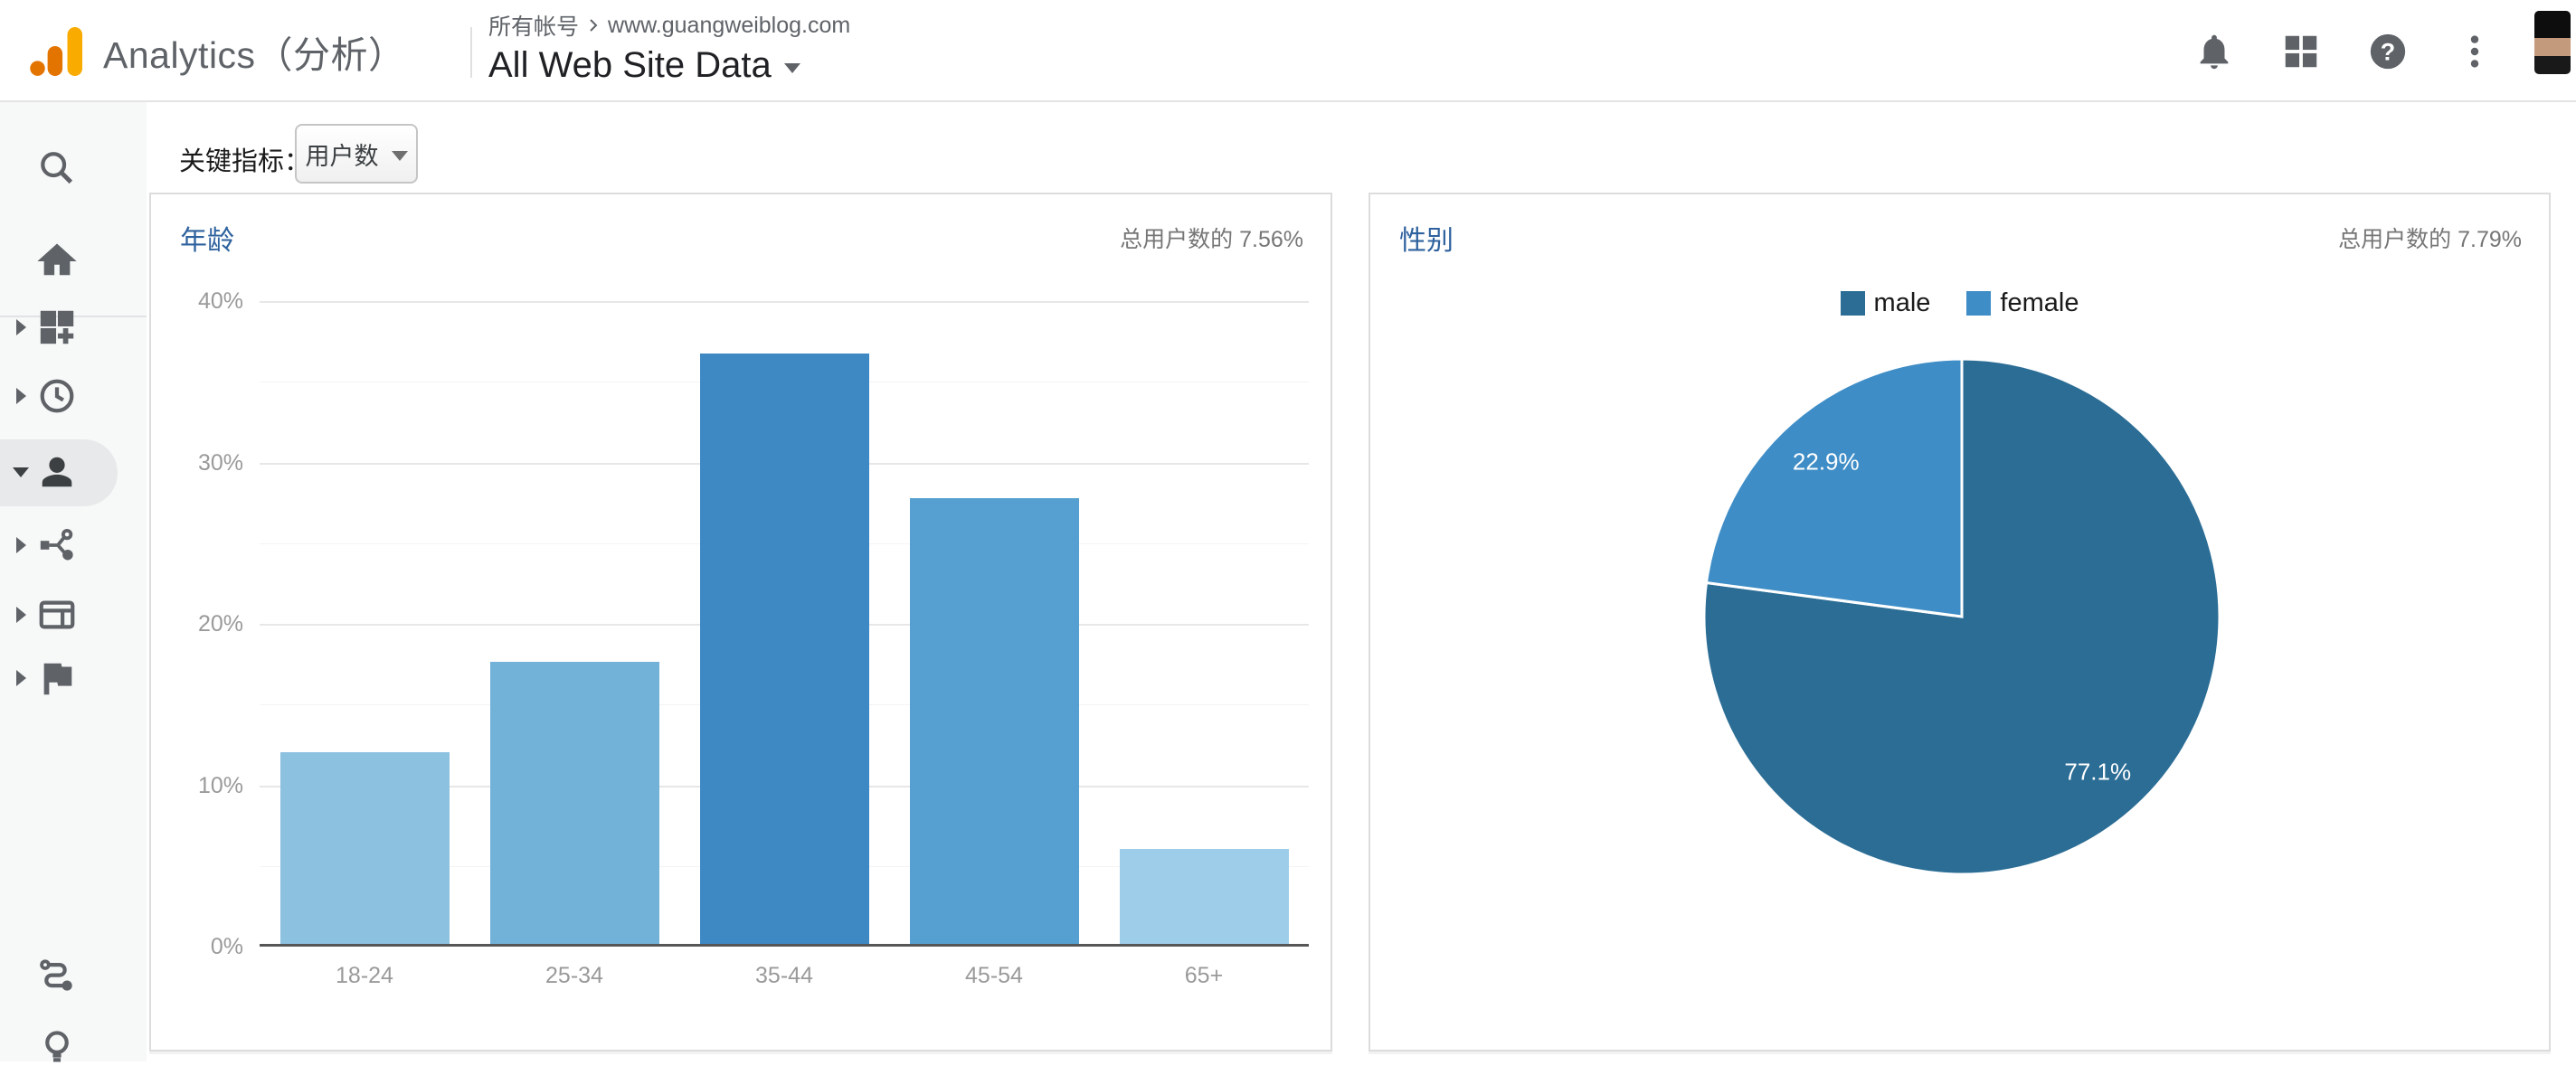  Describe the element at coordinates (630, 65) in the screenshot. I see `property-title: All Web Site Data` at that location.